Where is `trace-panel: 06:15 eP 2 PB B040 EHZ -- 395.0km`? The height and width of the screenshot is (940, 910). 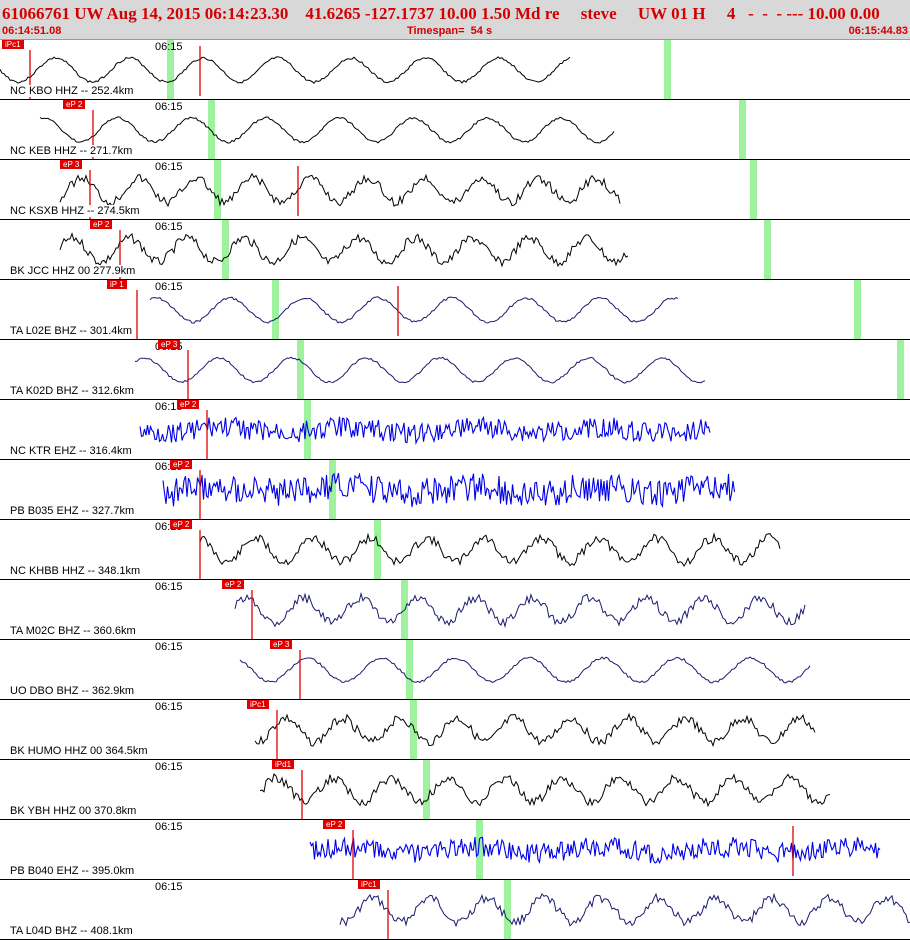 trace-panel: 06:15 eP 2 PB B040 EHZ -- 395.0km is located at coordinates (455, 850).